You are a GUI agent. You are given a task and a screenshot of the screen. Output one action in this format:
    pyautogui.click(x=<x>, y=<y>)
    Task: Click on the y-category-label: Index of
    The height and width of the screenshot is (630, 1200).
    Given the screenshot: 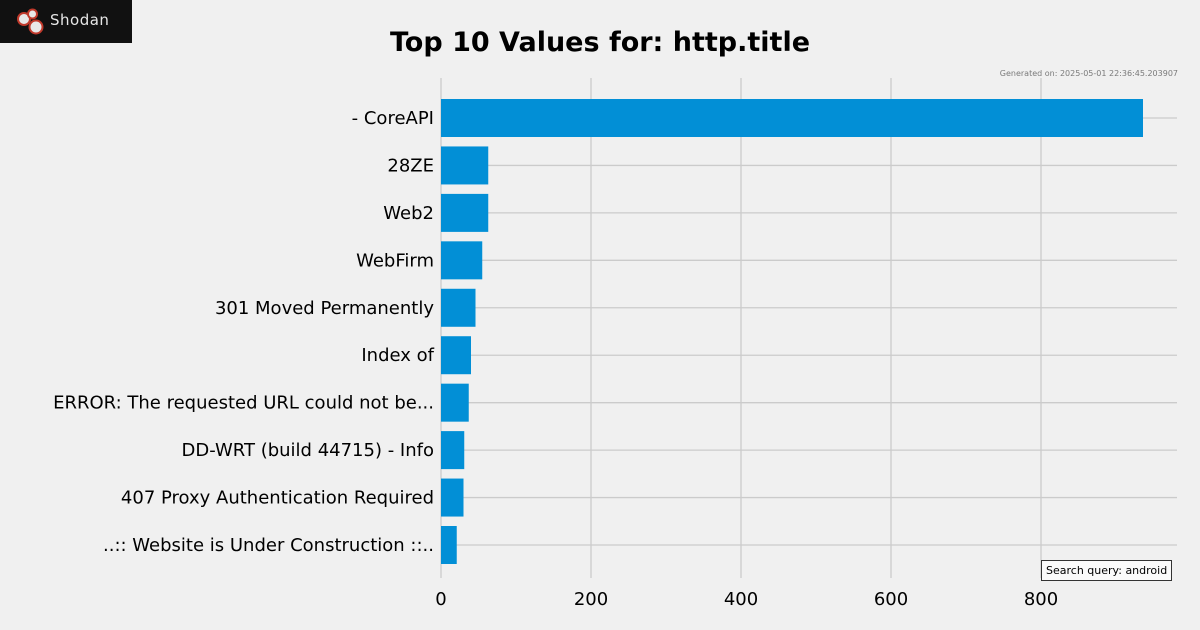 What is the action you would take?
    pyautogui.click(x=397, y=355)
    